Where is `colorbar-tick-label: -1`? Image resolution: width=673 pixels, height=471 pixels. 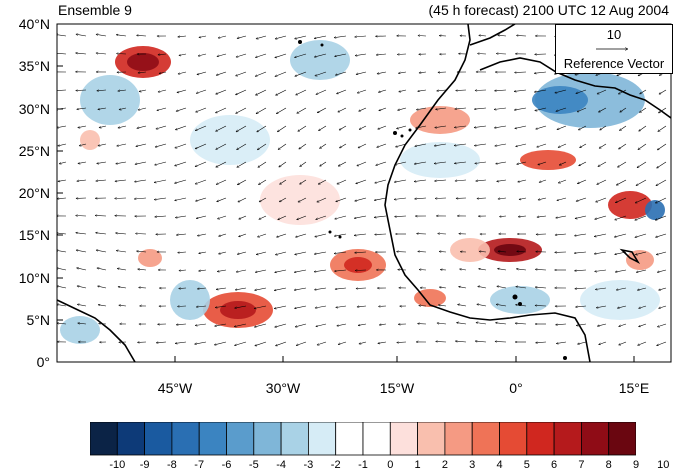 colorbar-tick-label: -1 is located at coordinates (363, 465).